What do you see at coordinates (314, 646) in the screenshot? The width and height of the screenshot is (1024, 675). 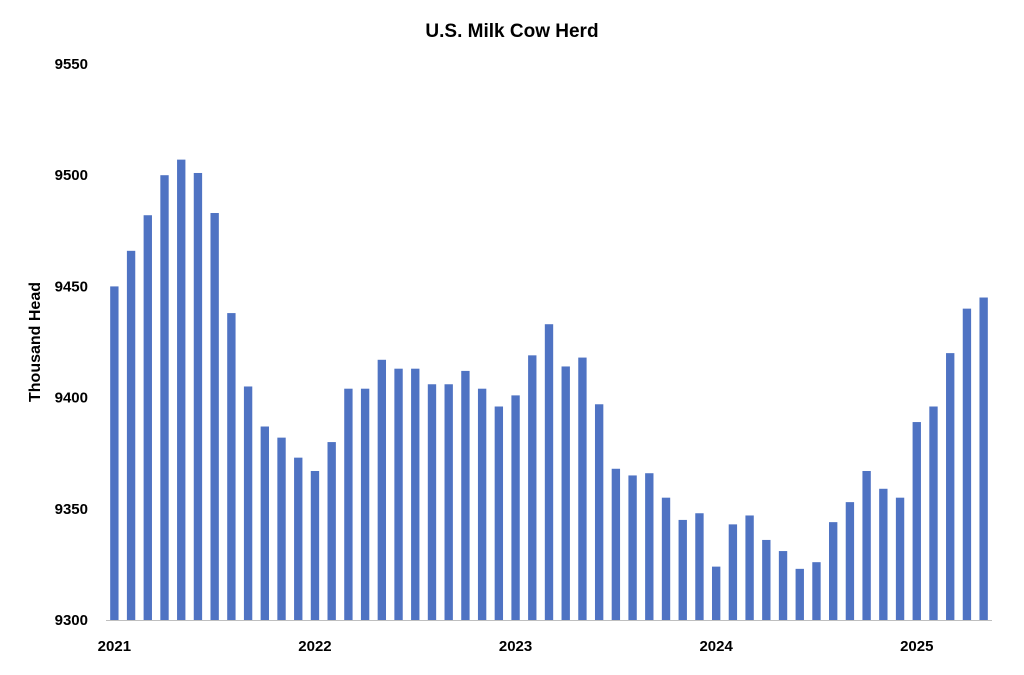 I see `x-tick-label: 2022` at bounding box center [314, 646].